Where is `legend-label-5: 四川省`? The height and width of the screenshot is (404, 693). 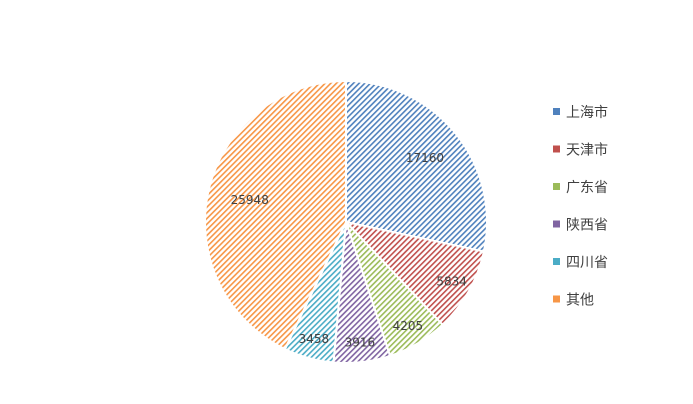 legend-label-5: 四川省 is located at coordinates (587, 263).